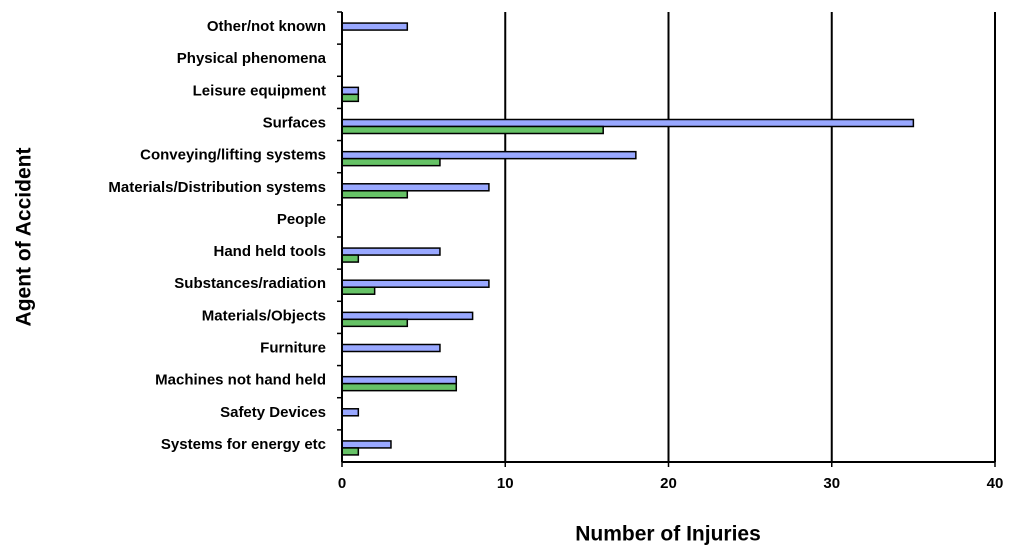  What do you see at coordinates (24, 237) in the screenshot?
I see `y-axis-title: Agent of Accident` at bounding box center [24, 237].